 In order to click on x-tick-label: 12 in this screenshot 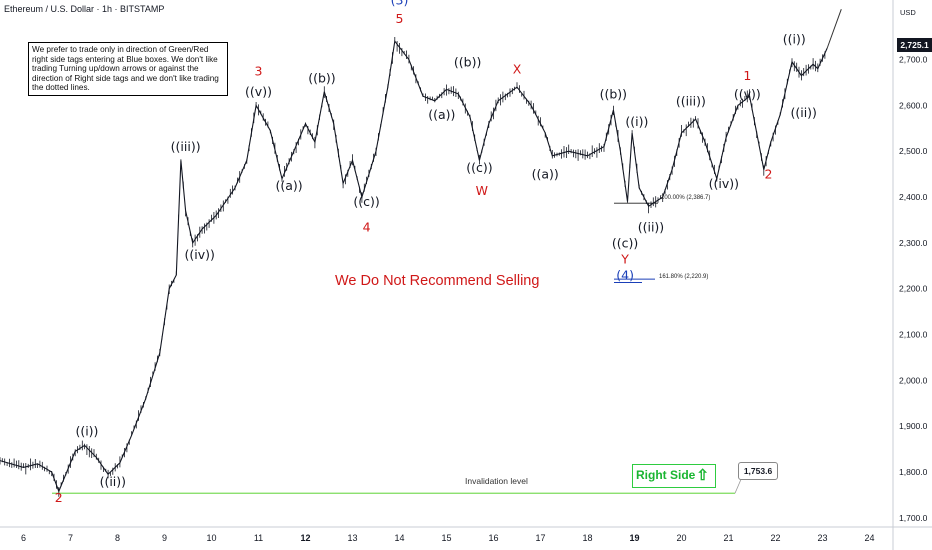, I will do `click(305, 538)`.